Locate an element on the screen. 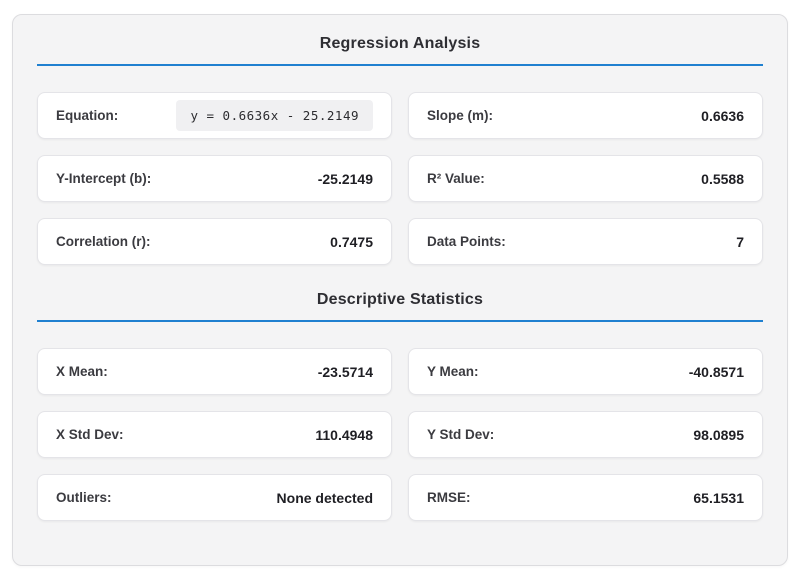 The image size is (800, 583). stat-card: X Std Dev: 110.4948 is located at coordinates (214, 434).